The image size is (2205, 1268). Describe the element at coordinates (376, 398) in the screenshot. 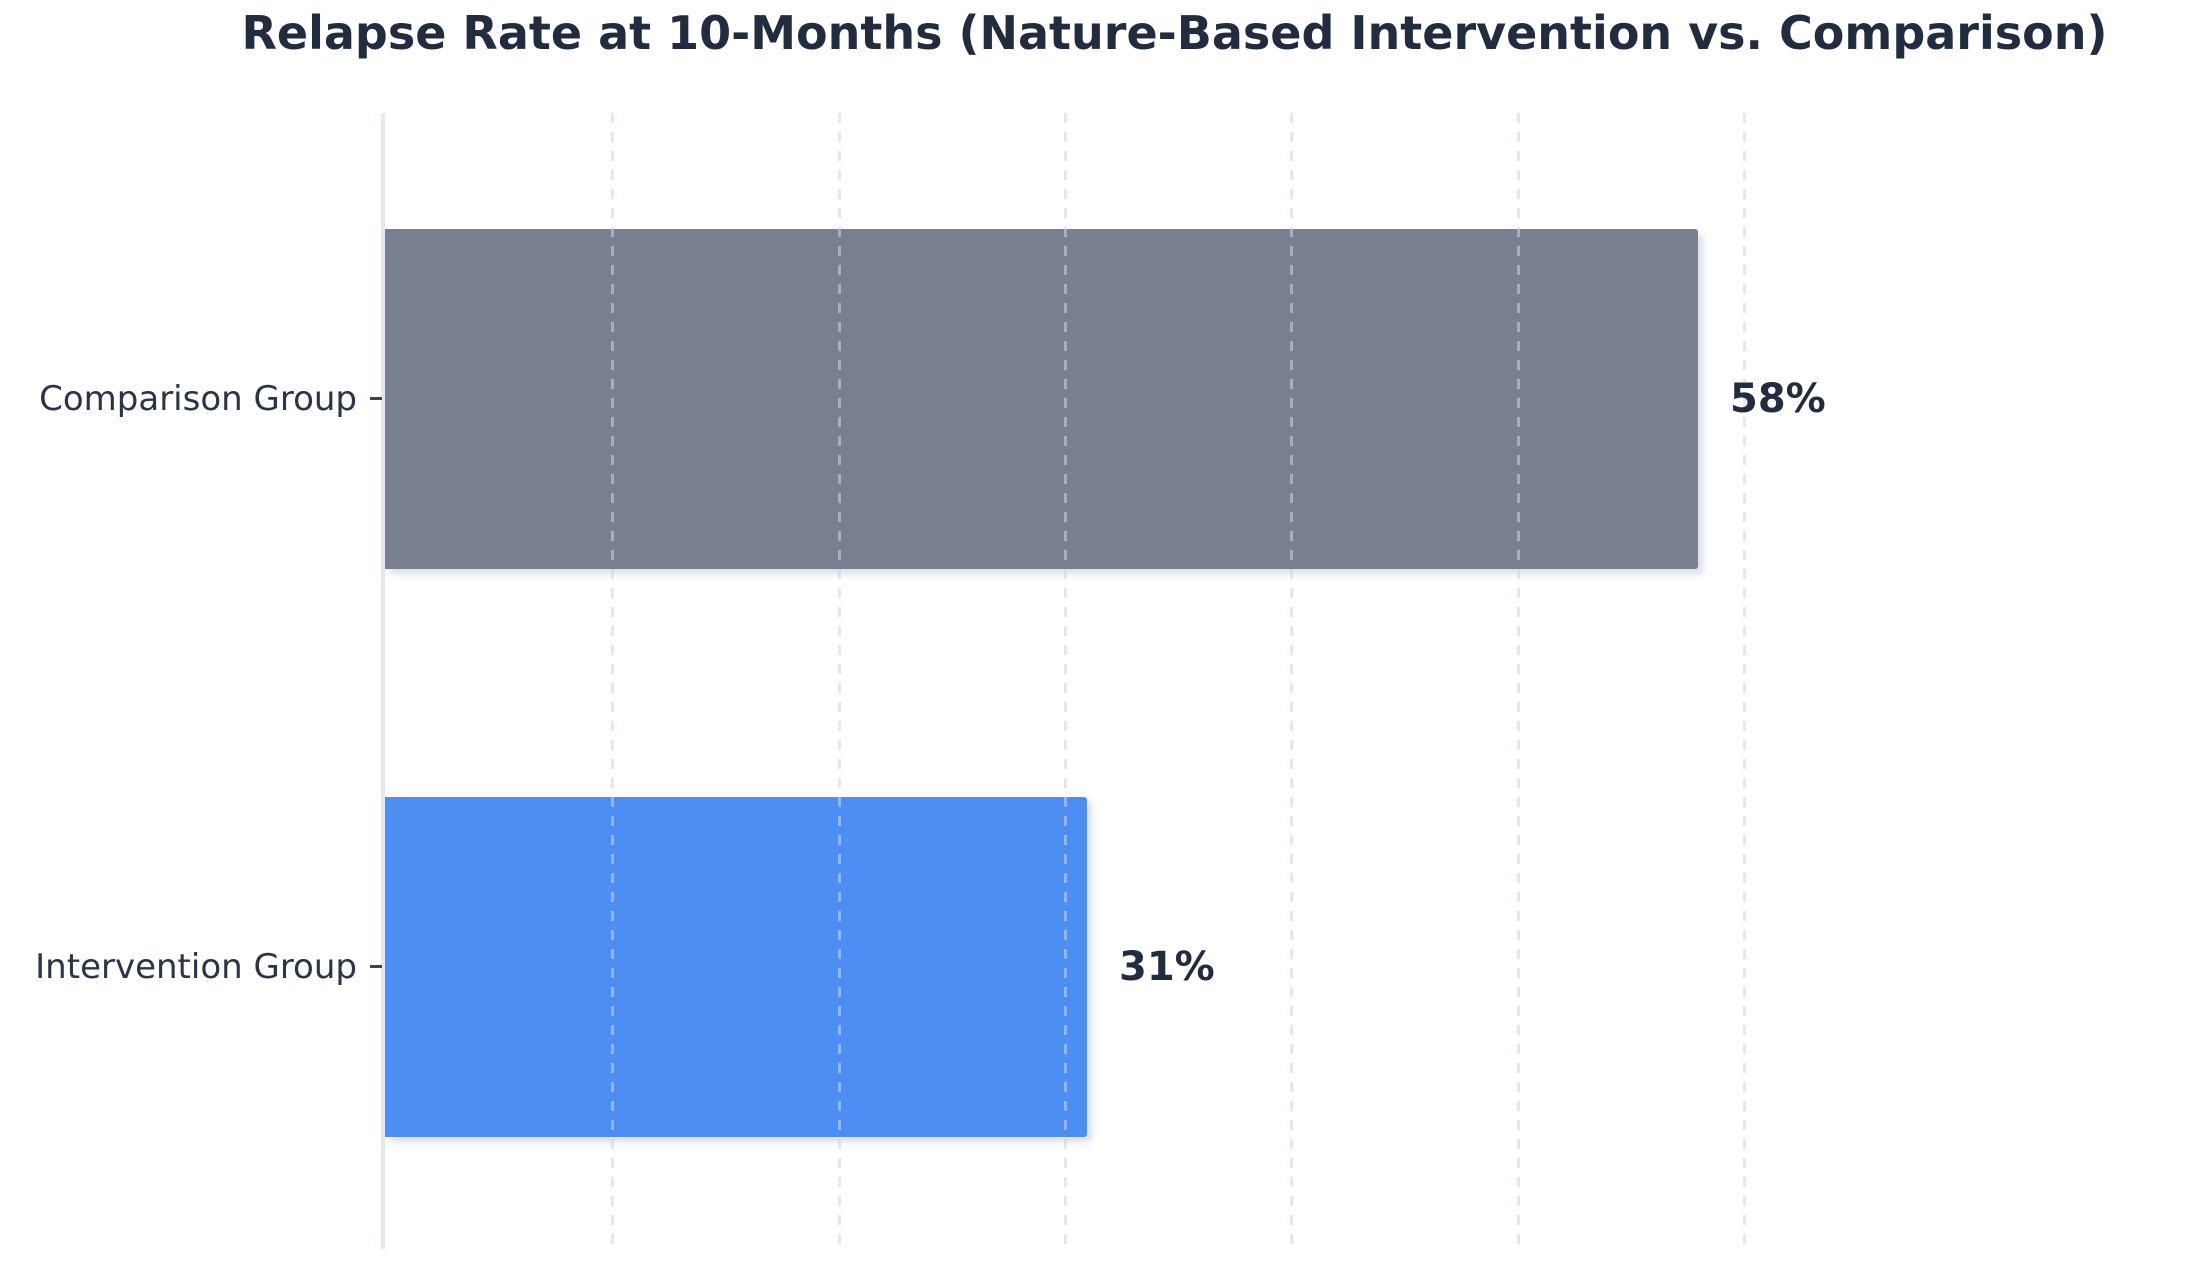

I see `y-tick-mark-comparison-group` at that location.